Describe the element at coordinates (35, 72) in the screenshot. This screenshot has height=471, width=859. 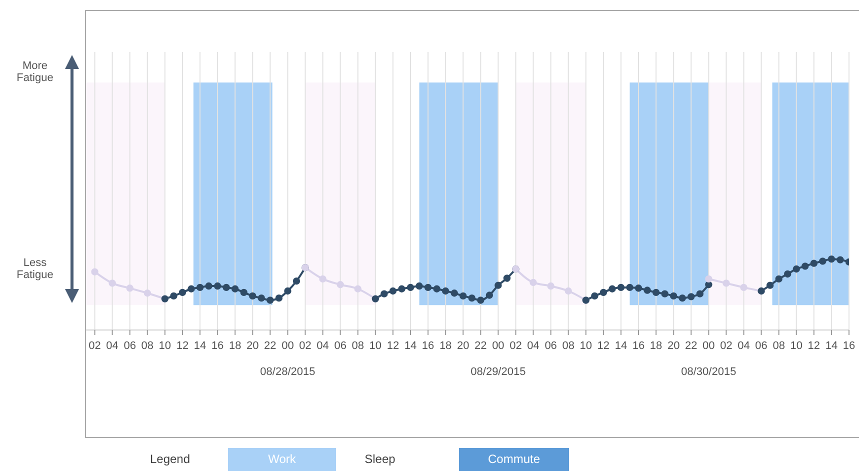
I see `text: More Fatigue` at that location.